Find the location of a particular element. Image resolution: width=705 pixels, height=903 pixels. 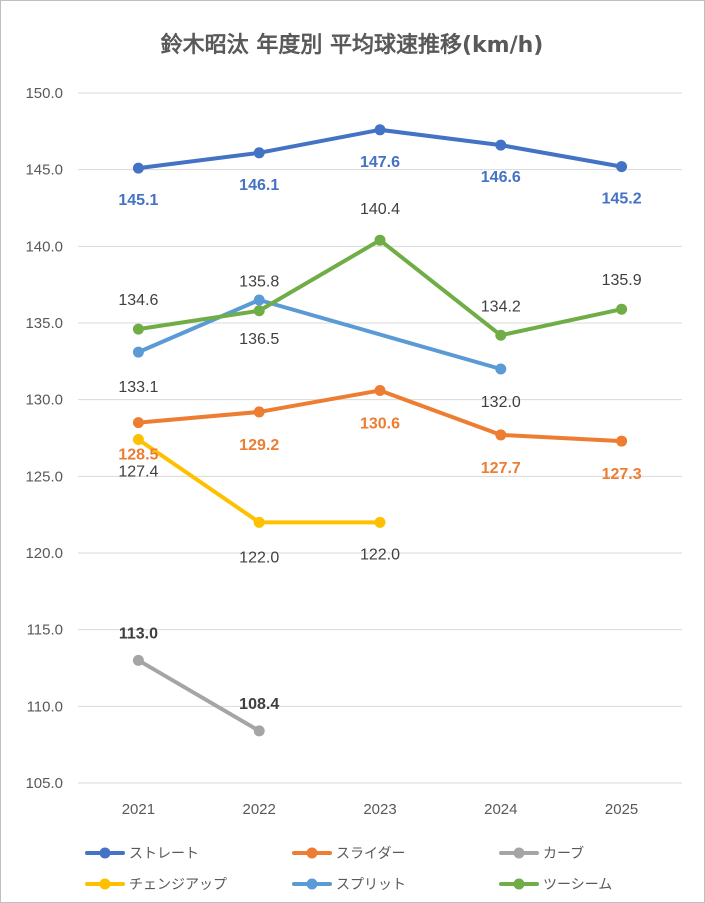

chart-title: 鈴木昭汰 年度別 平均球速推移(km/h) is located at coordinates (352, 45).